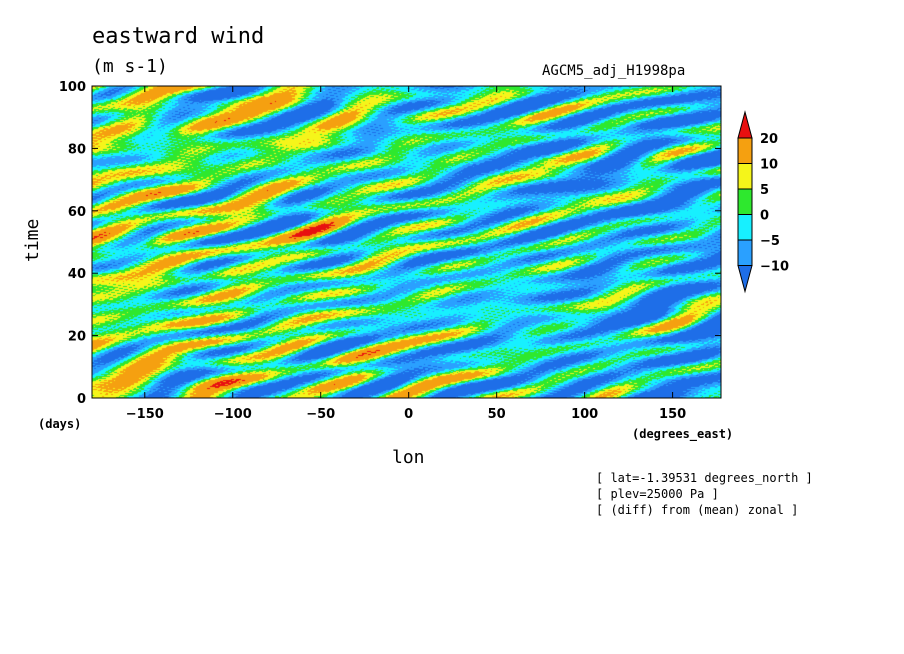  I want to click on colorbar-label: 20, so click(769, 139).